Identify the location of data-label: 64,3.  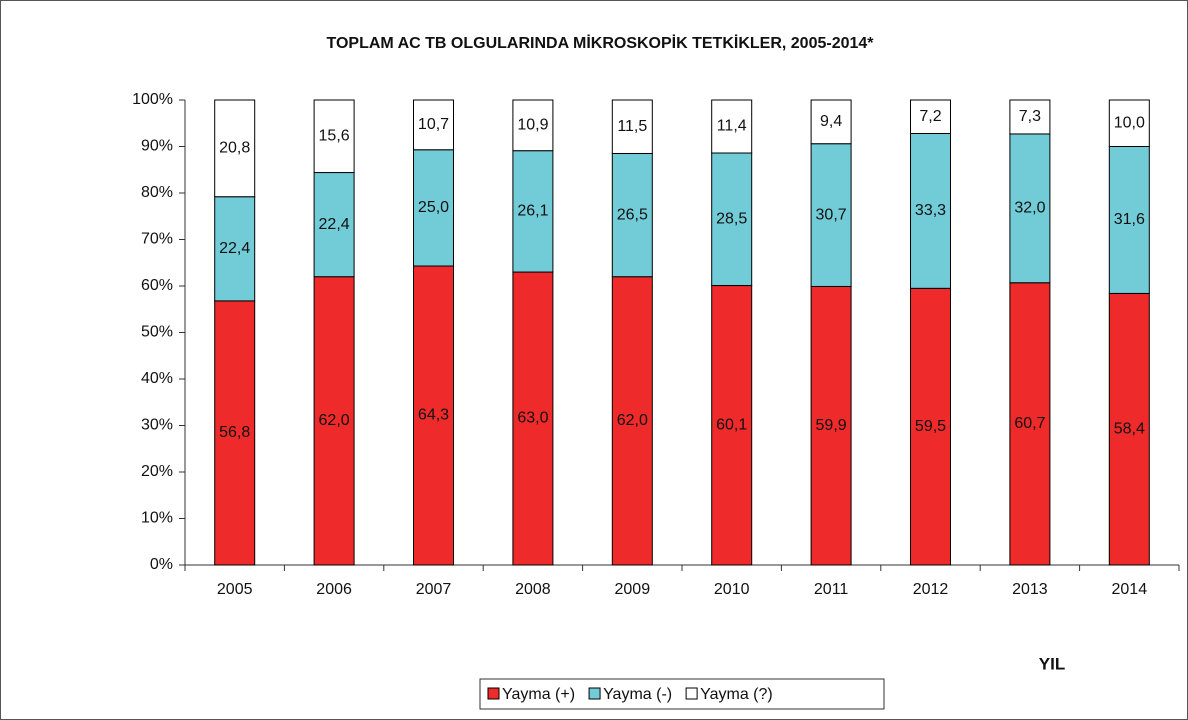
(433, 415).